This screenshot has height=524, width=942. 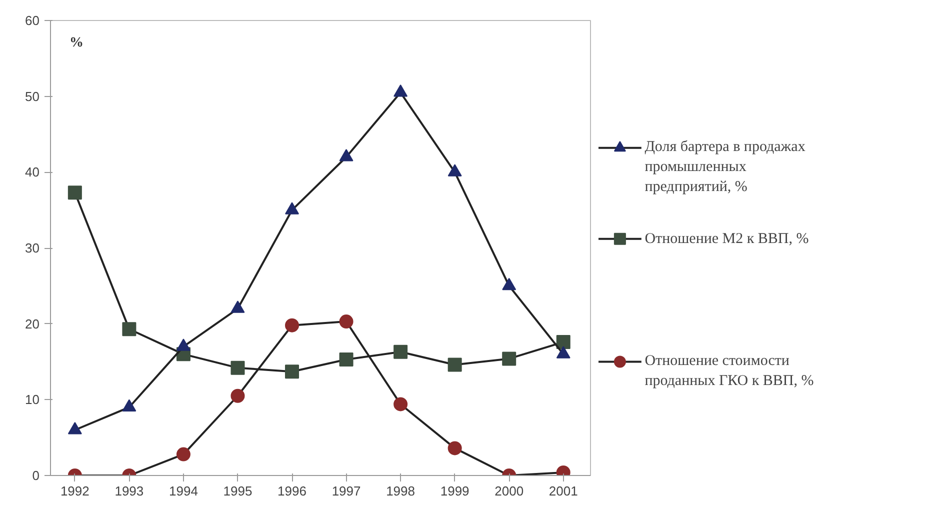 What do you see at coordinates (183, 491) in the screenshot?
I see `x-tick-label: 1994` at bounding box center [183, 491].